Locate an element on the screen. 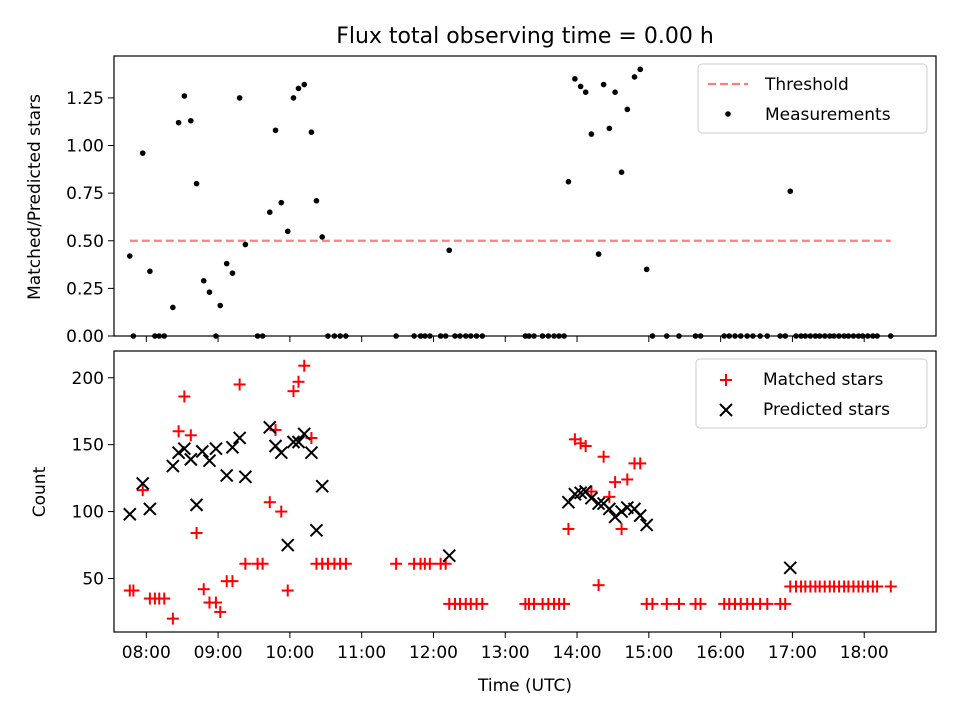 Image resolution: width=960 pixels, height=720 pixels. threshold-legend-label: Threshold is located at coordinates (806, 85).